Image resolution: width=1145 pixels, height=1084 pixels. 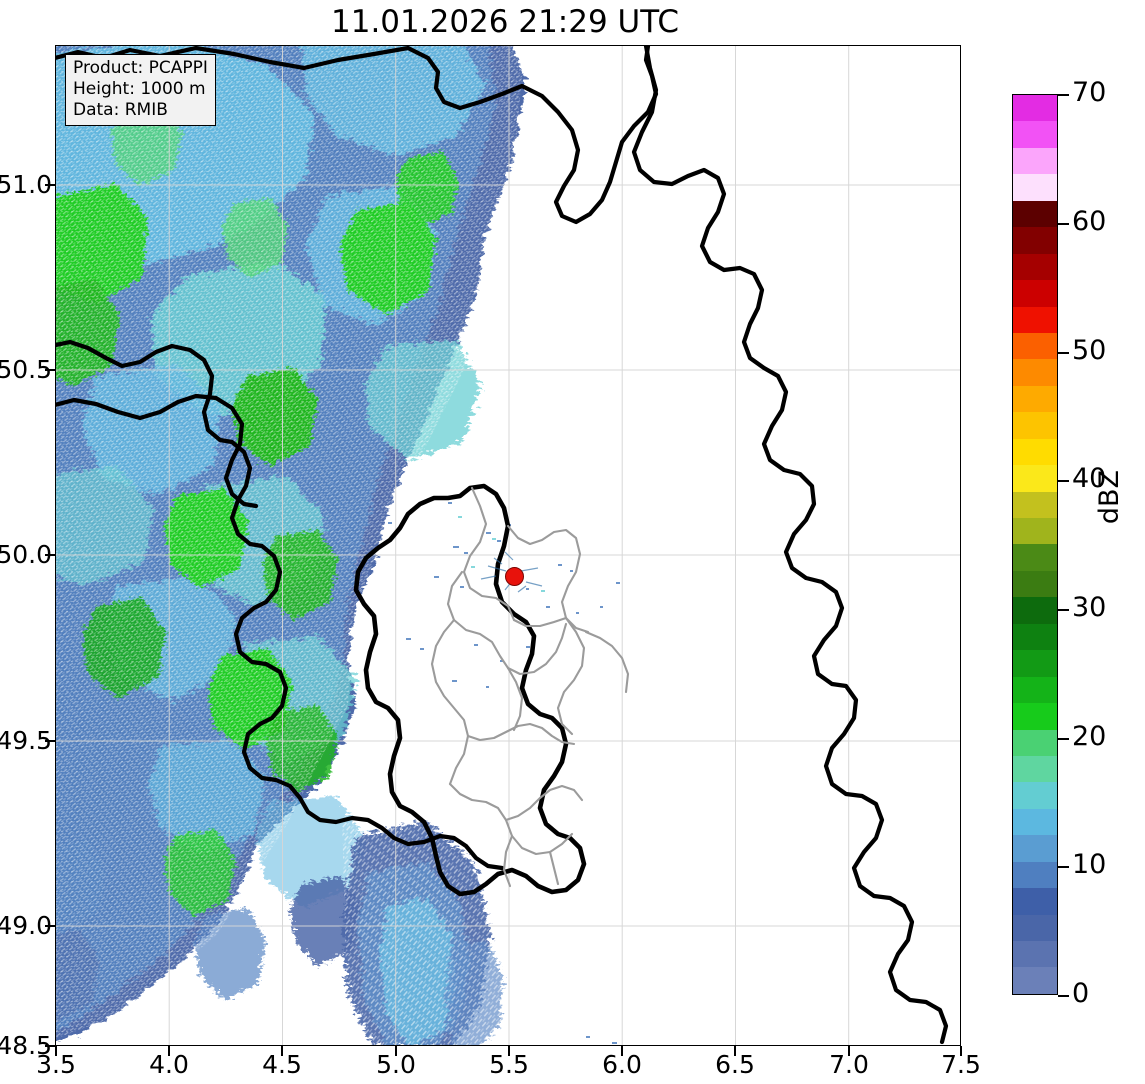 I want to click on colorbar-axis-title: dBZ, so click(x=1109, y=497).